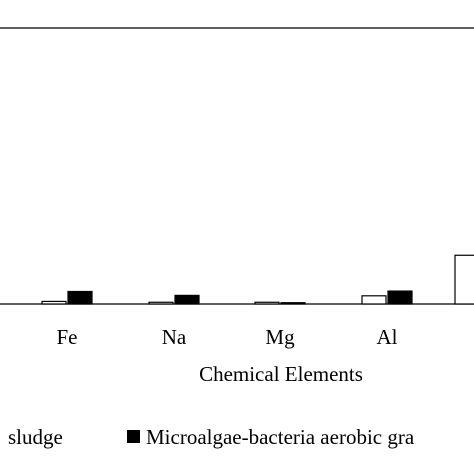 This screenshot has height=474, width=474. I want to click on legend-label-sludge: sludge, so click(35, 437).